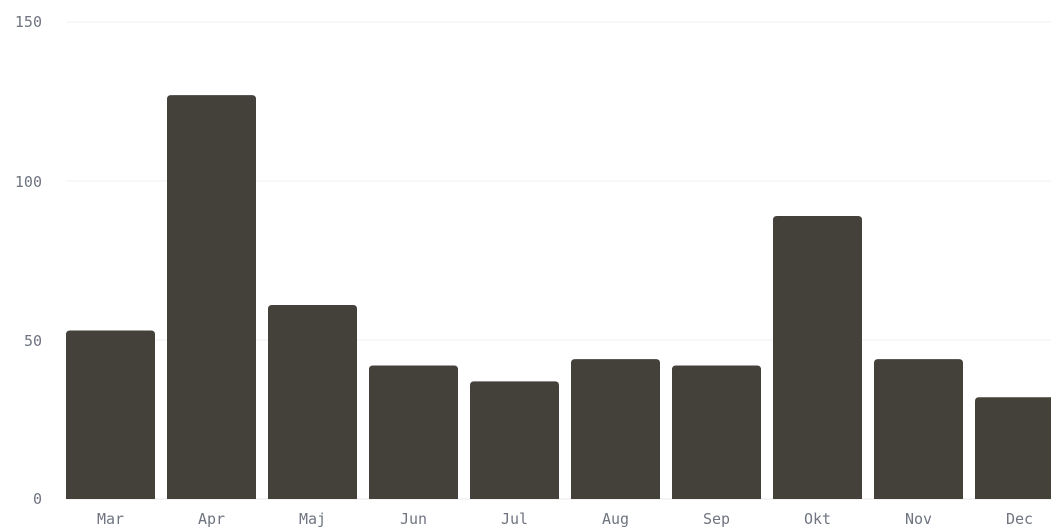  Describe the element at coordinates (918, 429) in the screenshot. I see `bar-nov` at that location.